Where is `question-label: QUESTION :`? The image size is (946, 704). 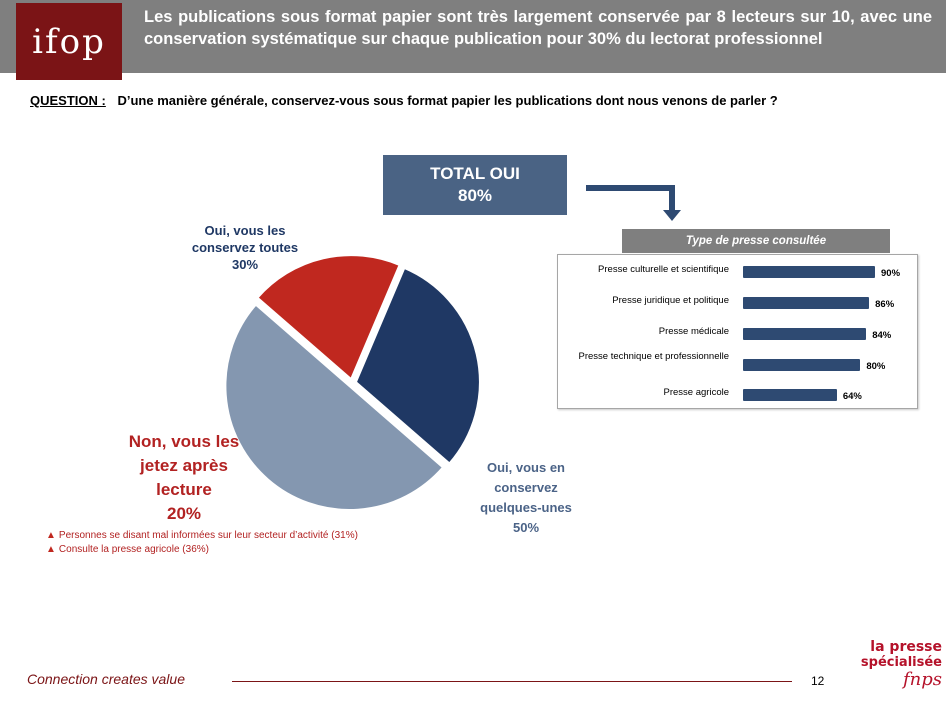
question-label: QUESTION : is located at coordinates (68, 100).